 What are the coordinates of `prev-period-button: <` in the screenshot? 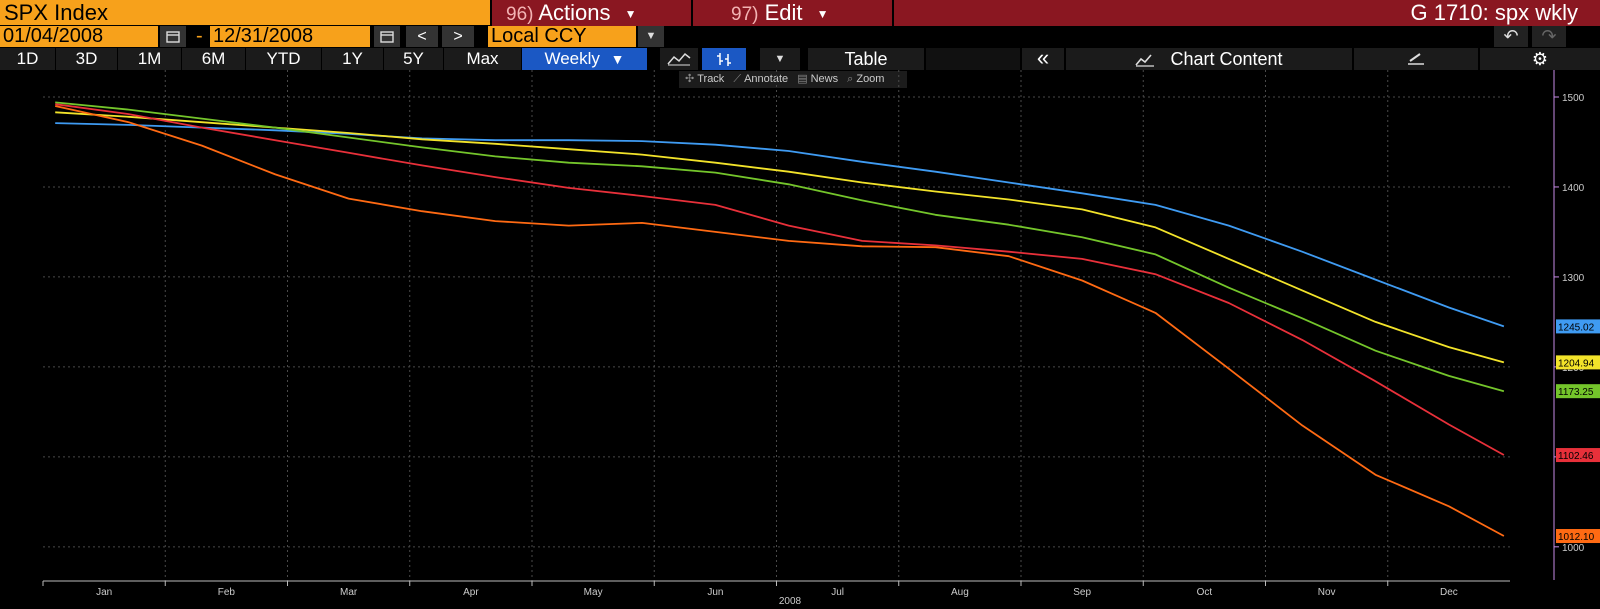 It's located at (422, 36).